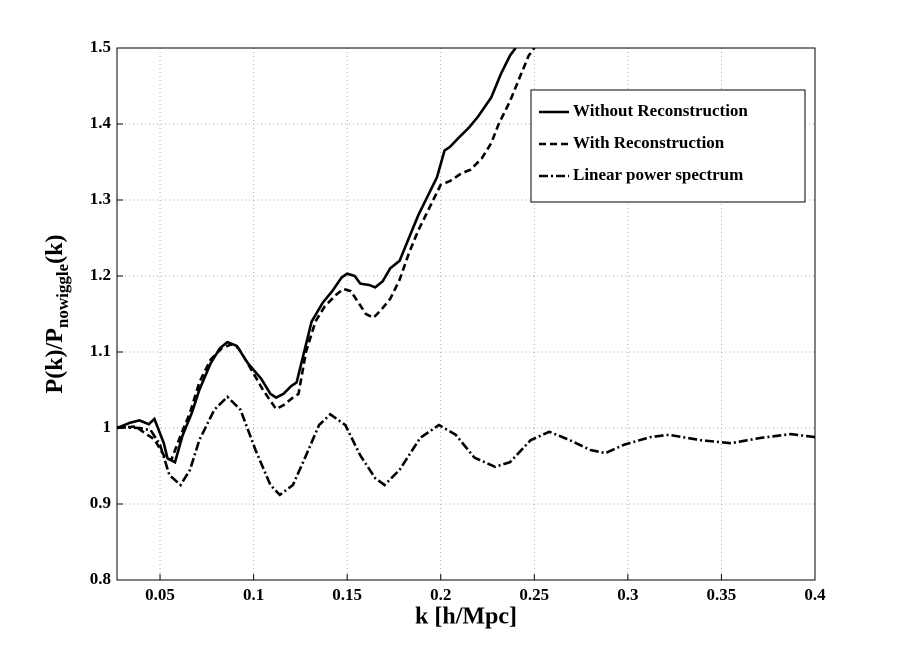 This screenshot has width=900, height=652. What do you see at coordinates (55, 360) in the screenshot?
I see `y-label-main: P(k)/P` at bounding box center [55, 360].